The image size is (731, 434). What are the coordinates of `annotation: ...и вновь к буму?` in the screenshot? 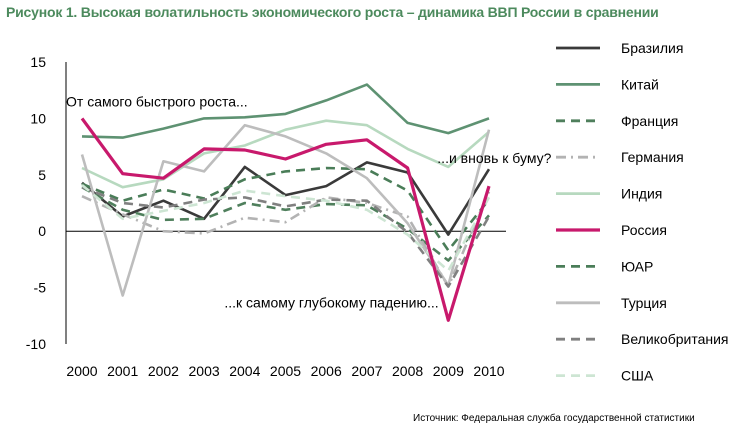 It's located at (494, 158).